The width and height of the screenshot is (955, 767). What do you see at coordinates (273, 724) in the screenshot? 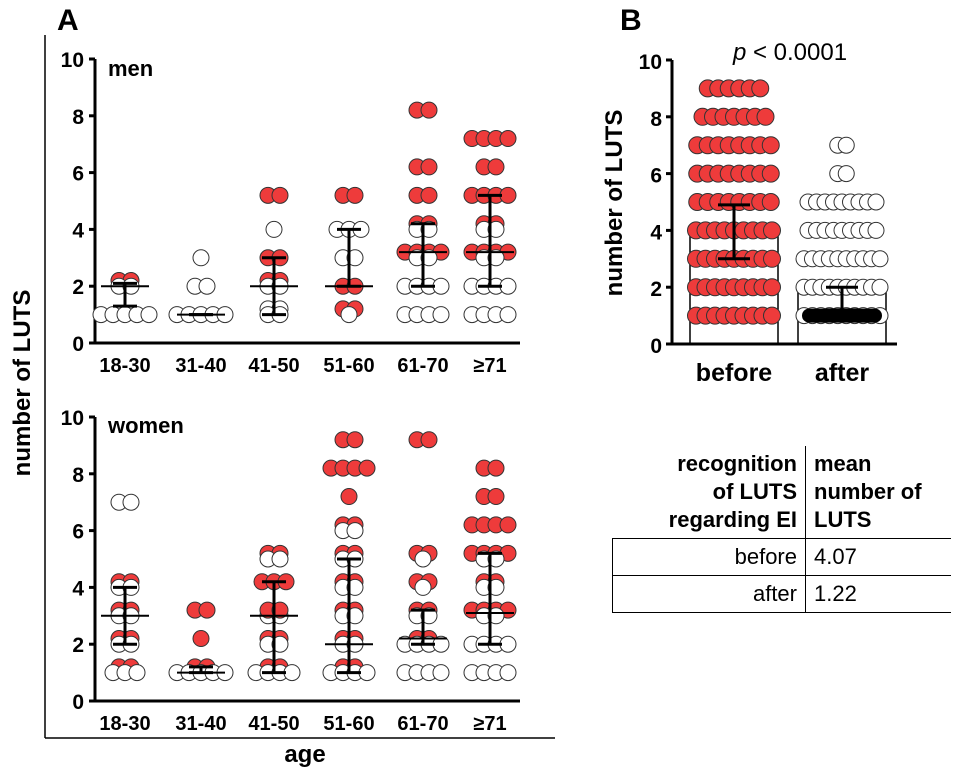
I see `women-category-label: 41-50` at bounding box center [273, 724].